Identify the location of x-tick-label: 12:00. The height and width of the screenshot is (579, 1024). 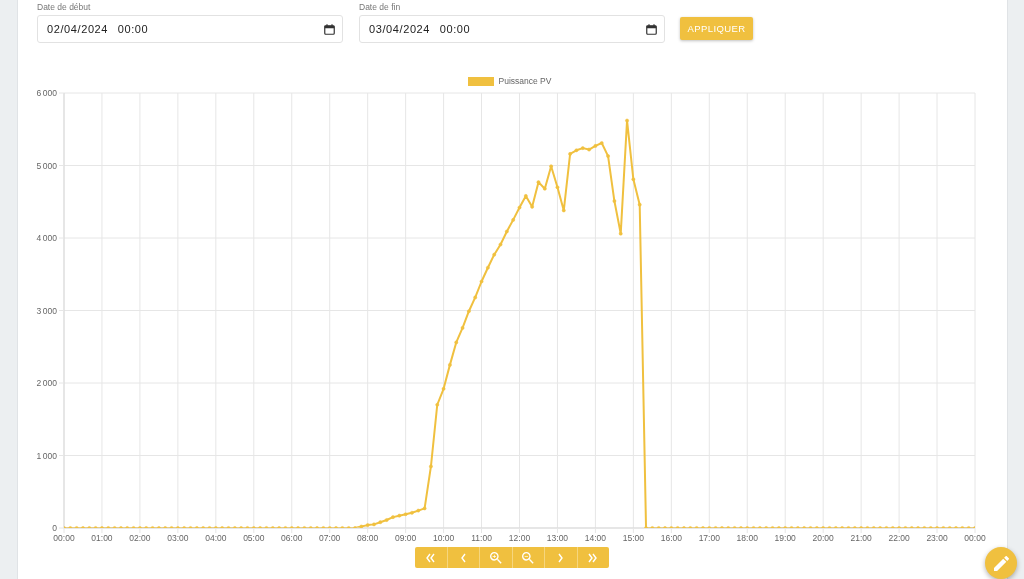
(519, 538).